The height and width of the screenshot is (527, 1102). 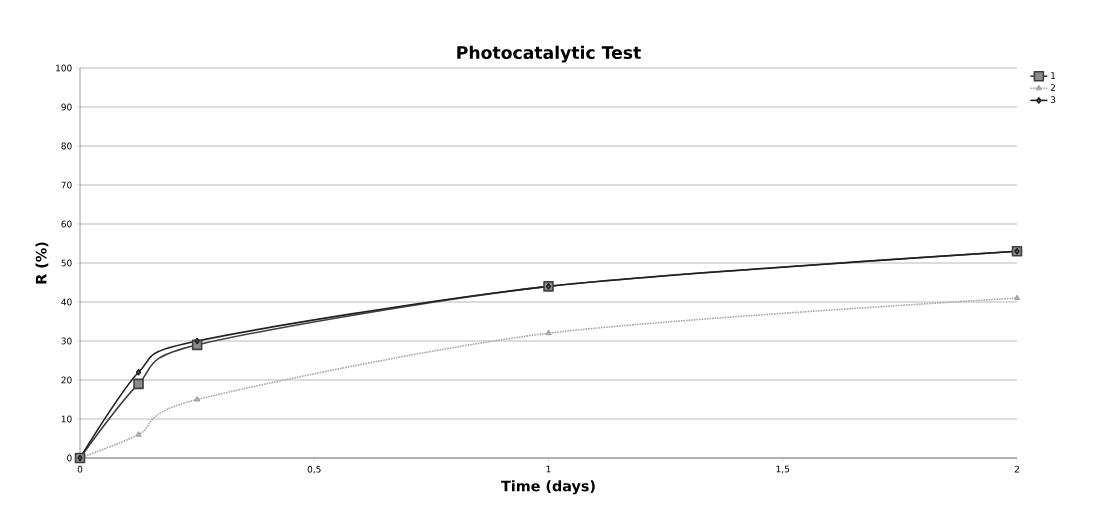 What do you see at coordinates (1052, 87) in the screenshot?
I see `legend-label: 2` at bounding box center [1052, 87].